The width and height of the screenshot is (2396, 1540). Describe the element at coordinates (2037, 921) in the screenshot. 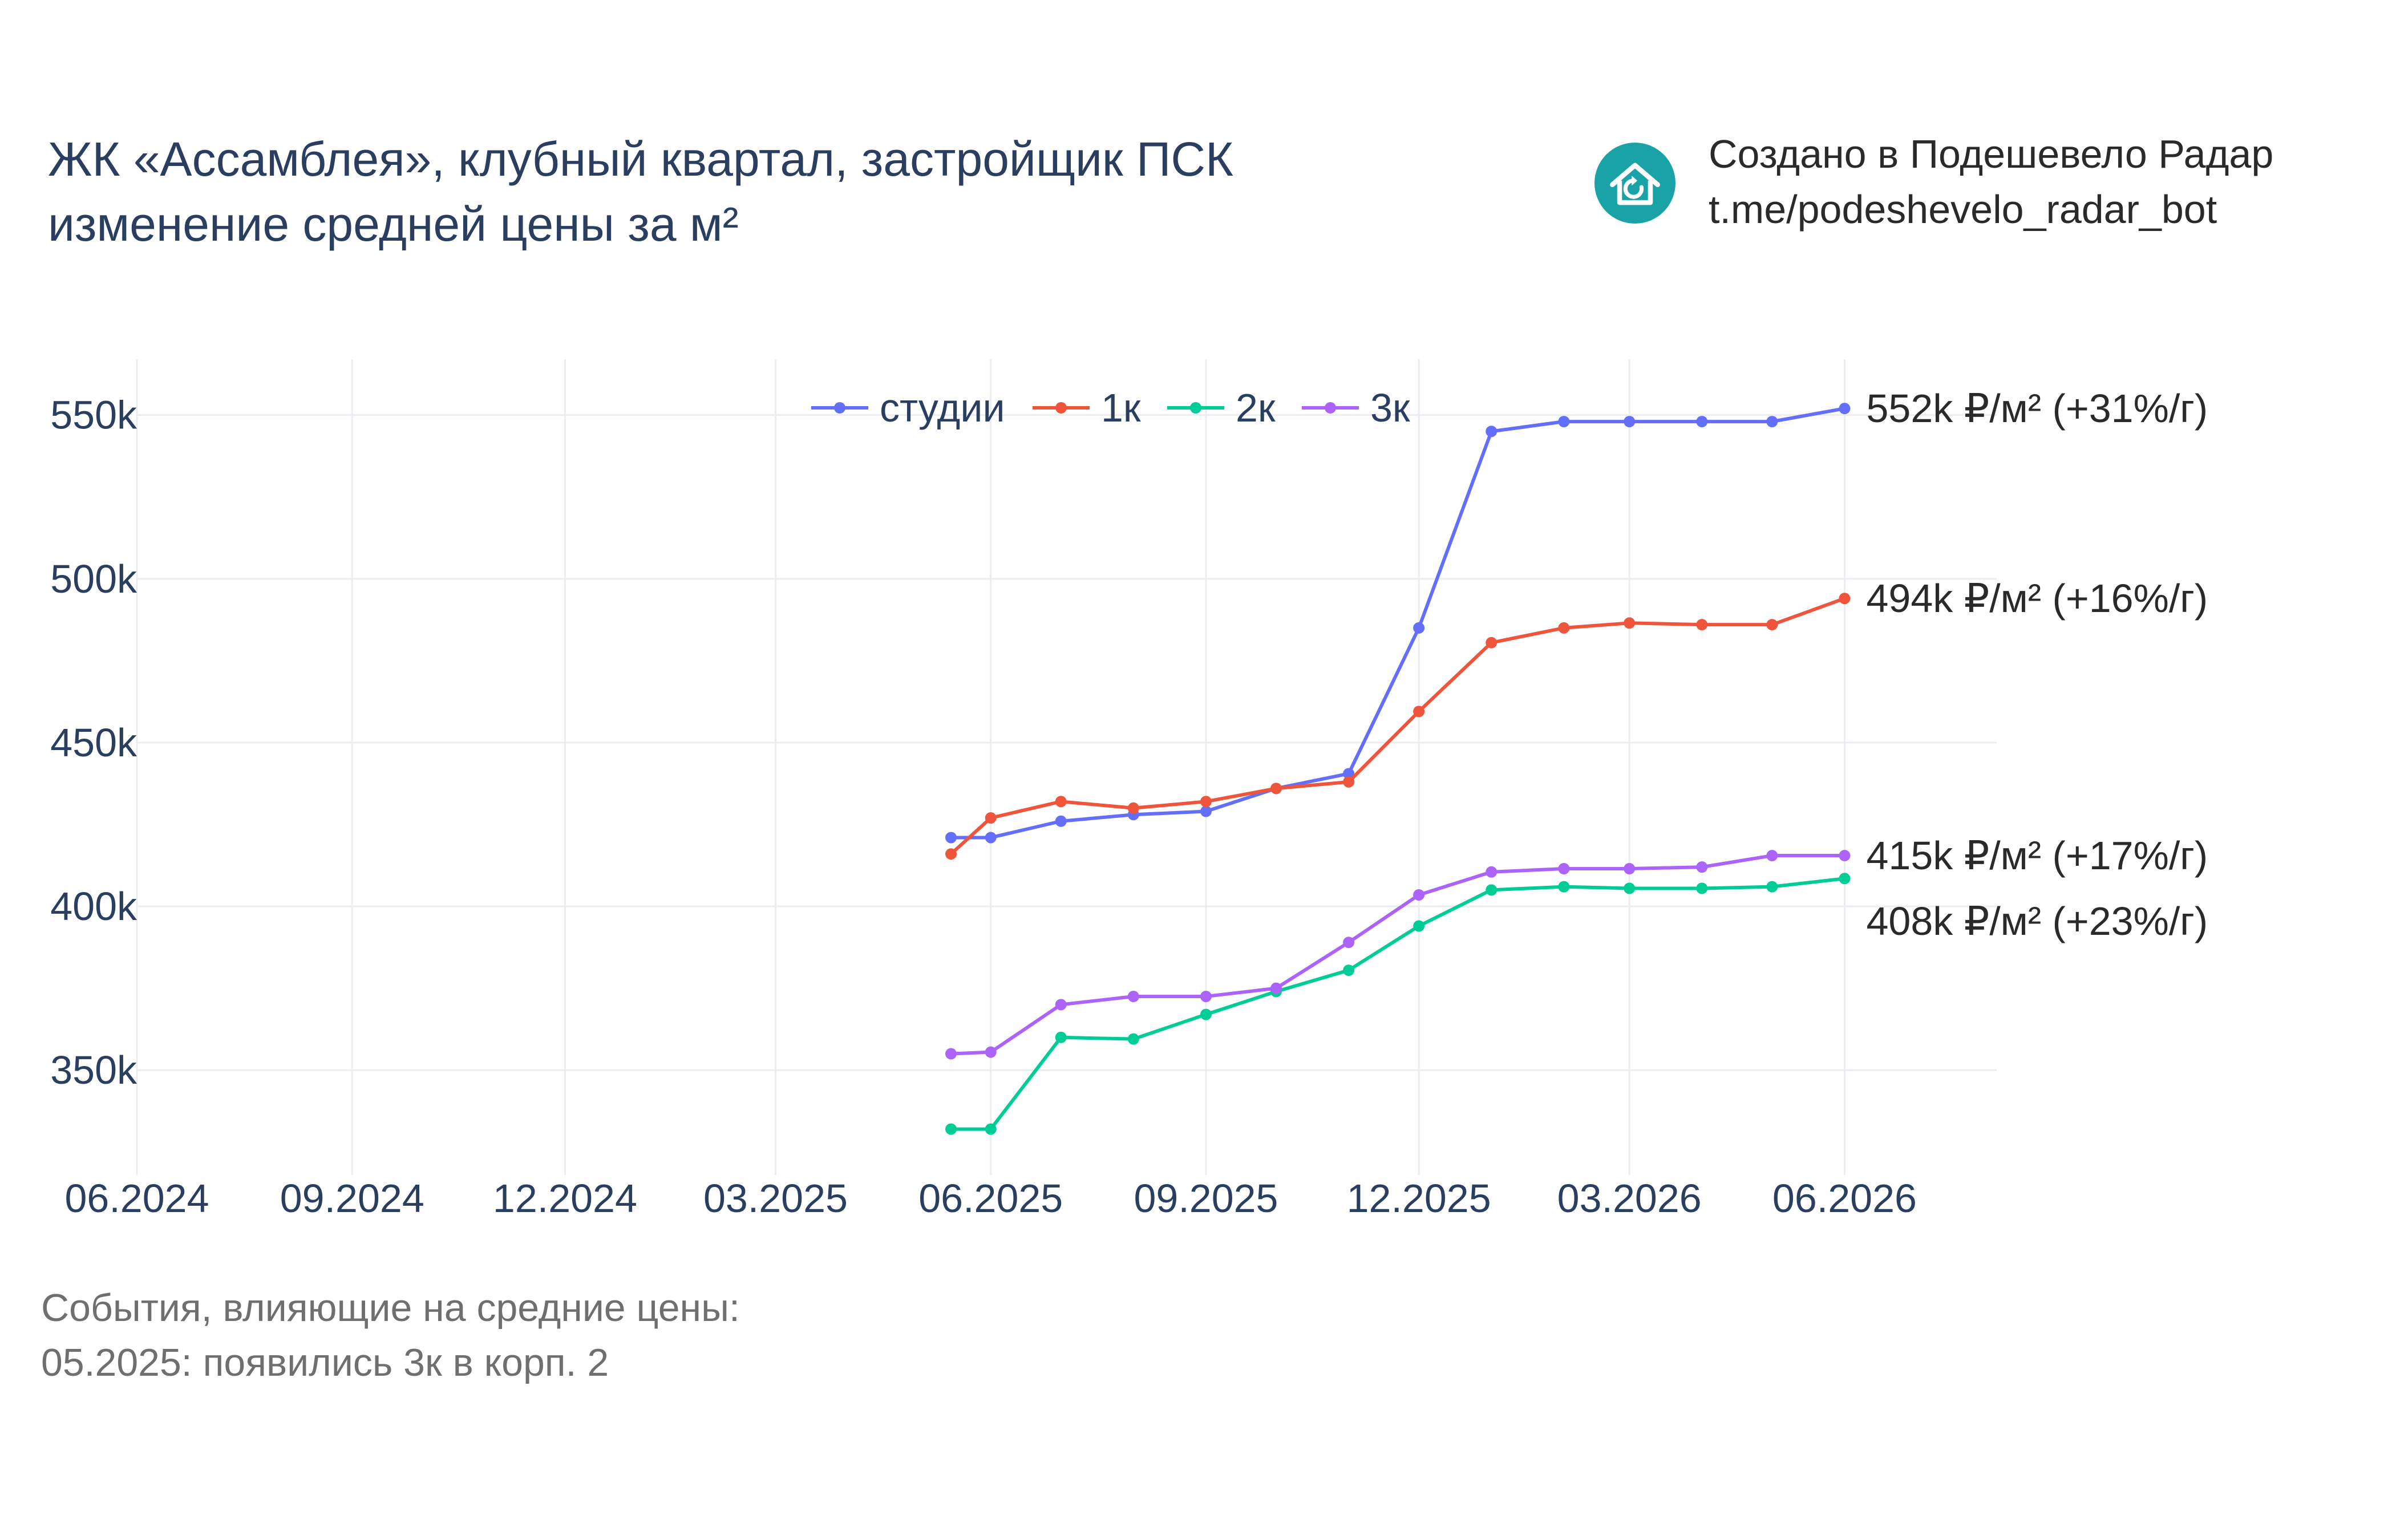

I see `series-end-label: 408k ₽/м² (+23%/г)` at that location.